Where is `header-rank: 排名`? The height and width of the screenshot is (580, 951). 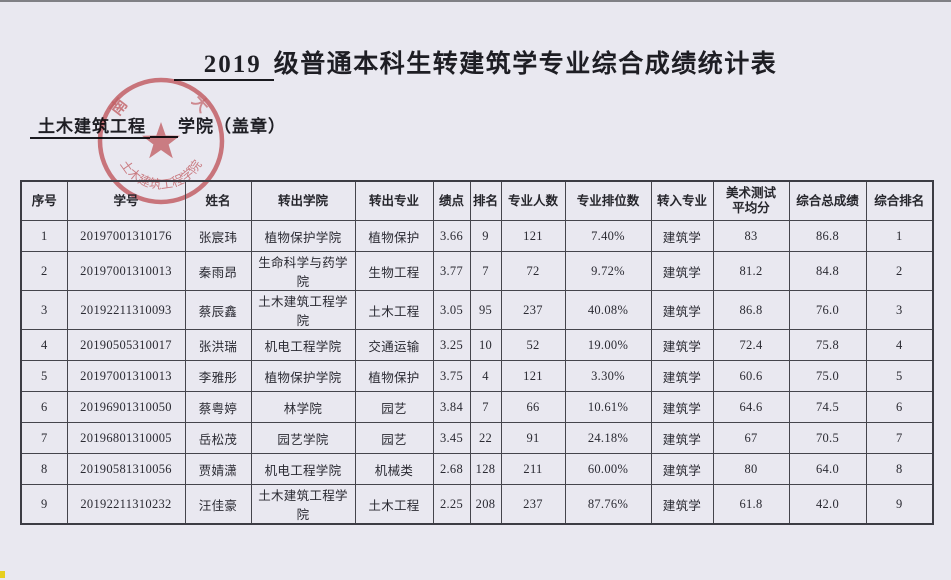 header-rank: 排名 is located at coordinates (485, 200).